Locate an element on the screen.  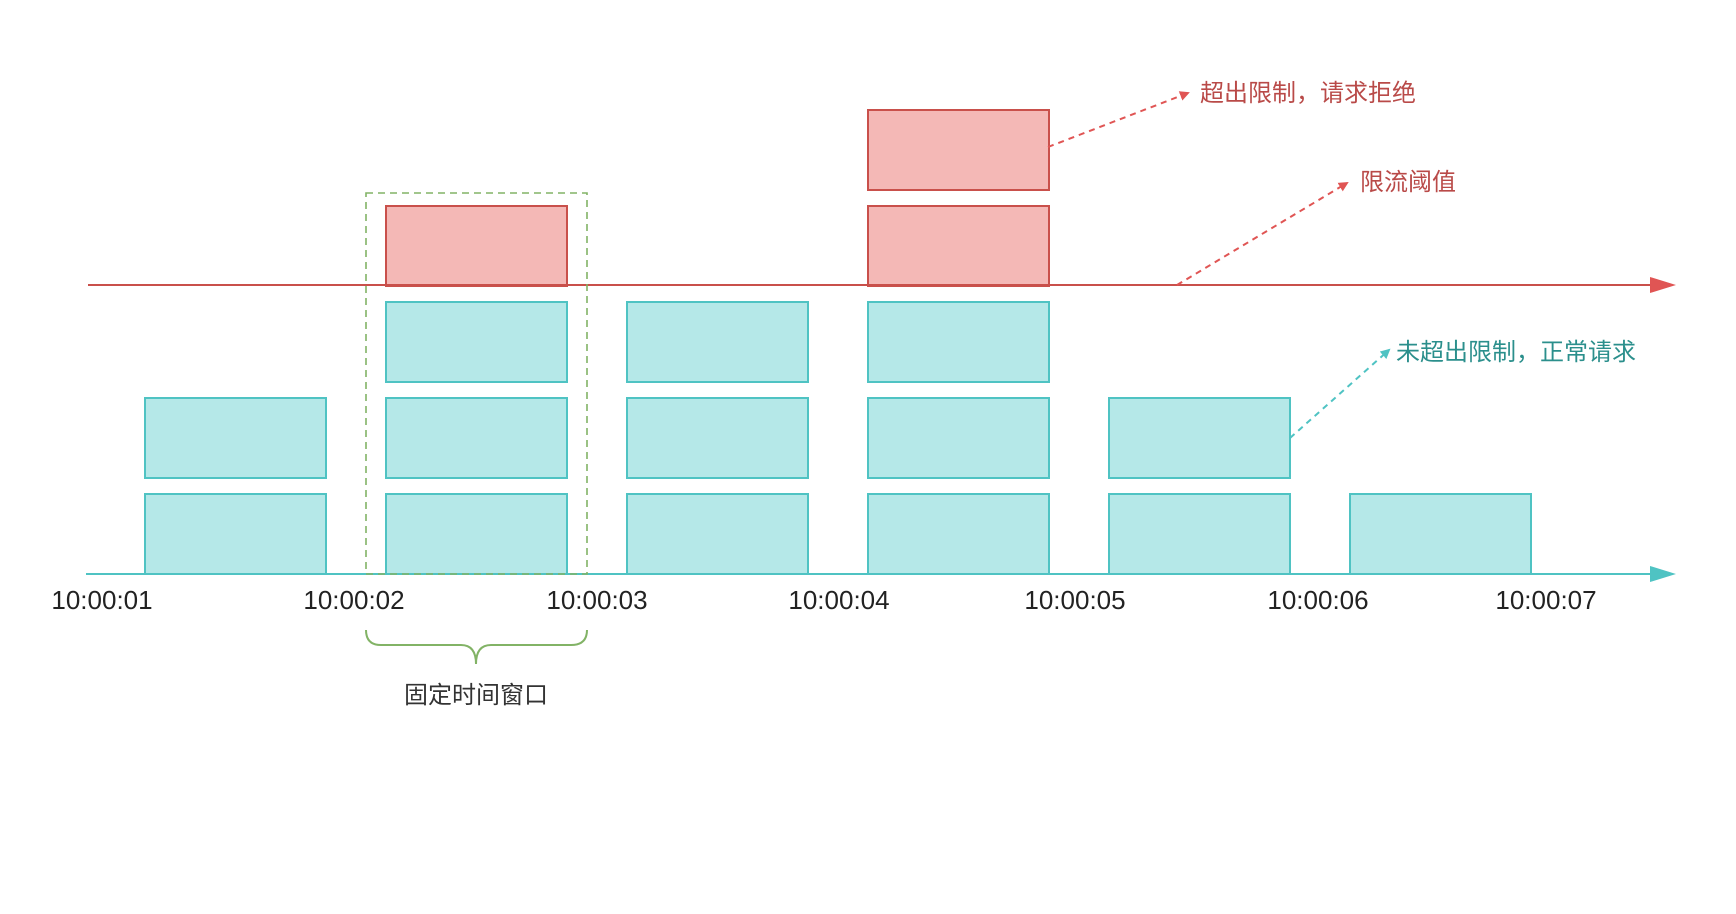
threshold-arrowhead-icon is located at coordinates (1663, 285).